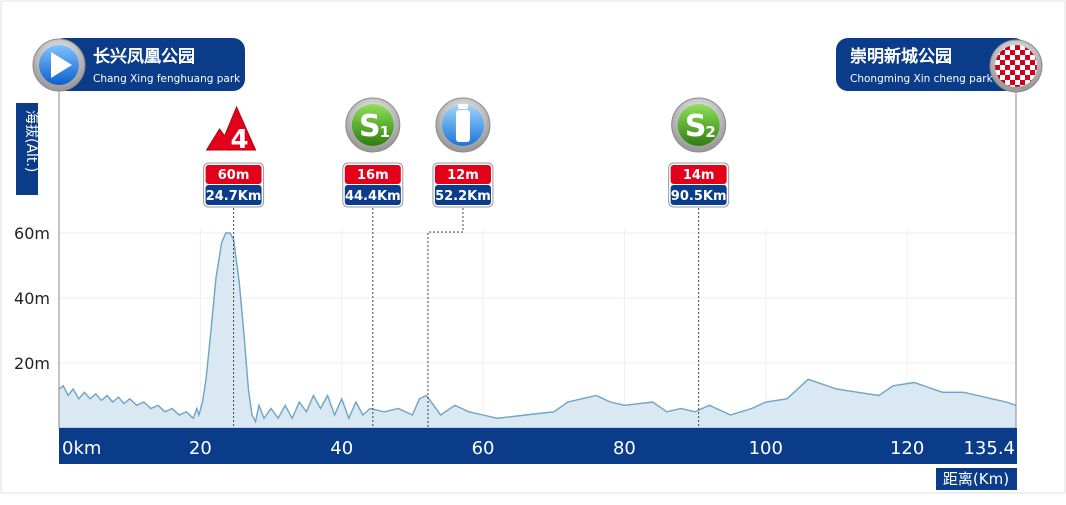  I want to click on mountain-icon, so click(231, 128).